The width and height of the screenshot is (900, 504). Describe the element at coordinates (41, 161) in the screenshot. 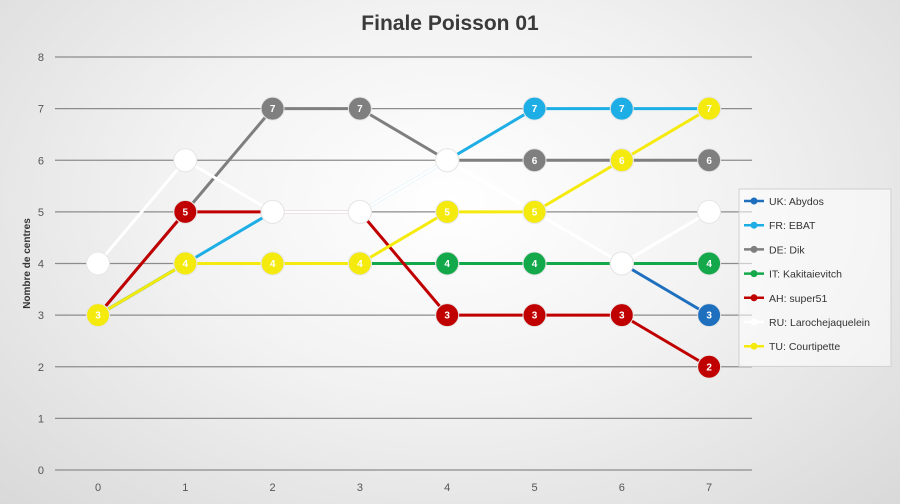

I see `y-tick-label: 6` at that location.